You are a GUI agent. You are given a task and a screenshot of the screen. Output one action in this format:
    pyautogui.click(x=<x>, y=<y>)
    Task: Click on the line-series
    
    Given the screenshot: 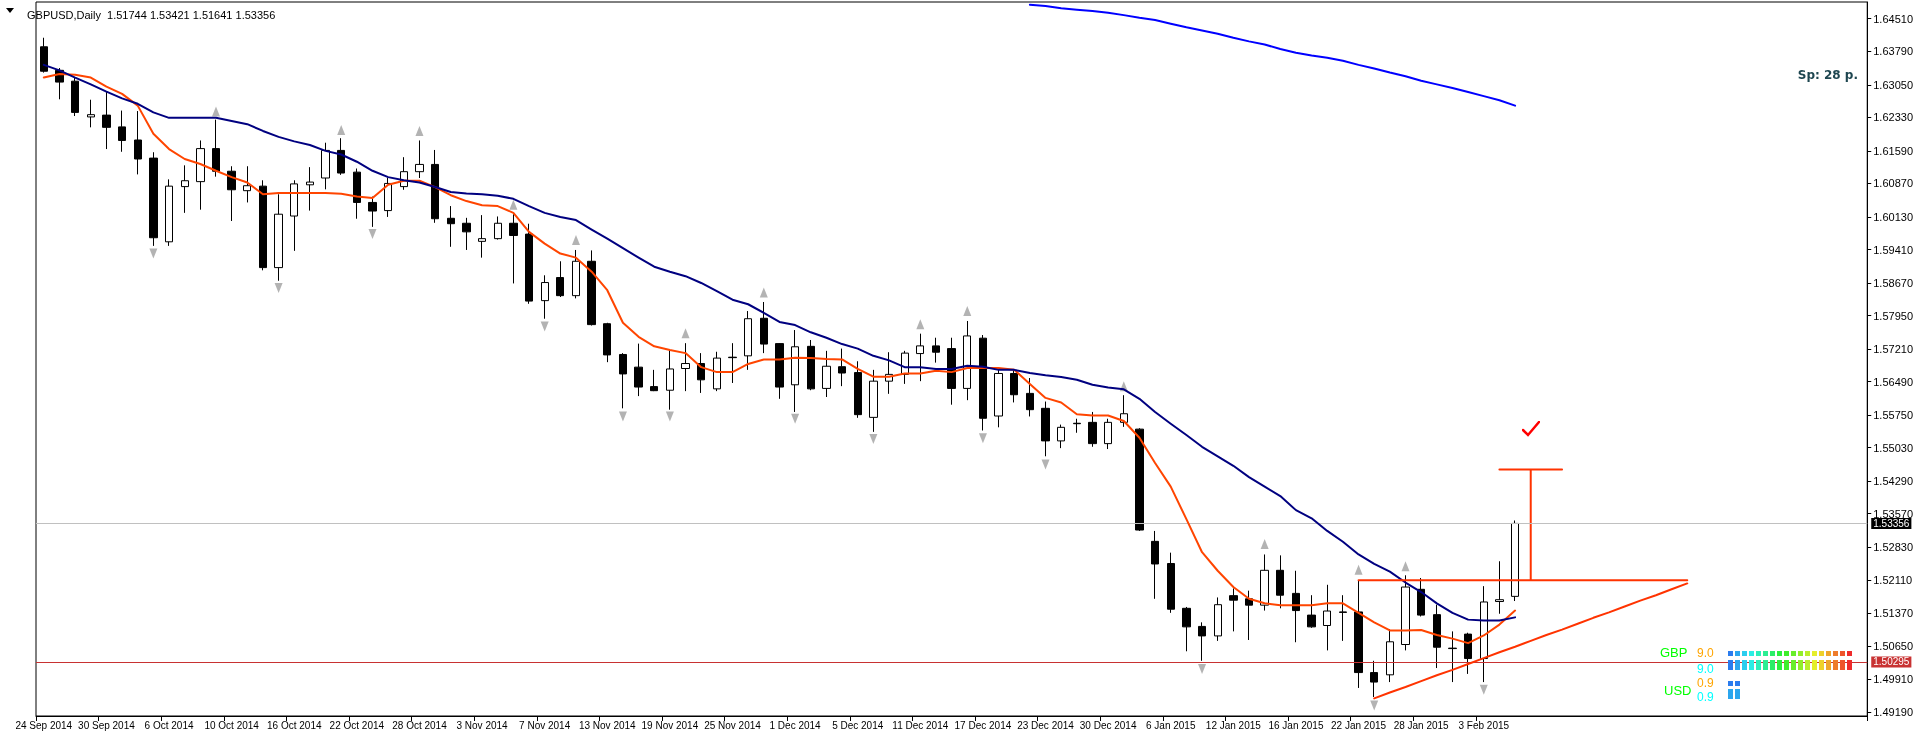 What is the action you would take?
    pyautogui.click(x=1272, y=55)
    